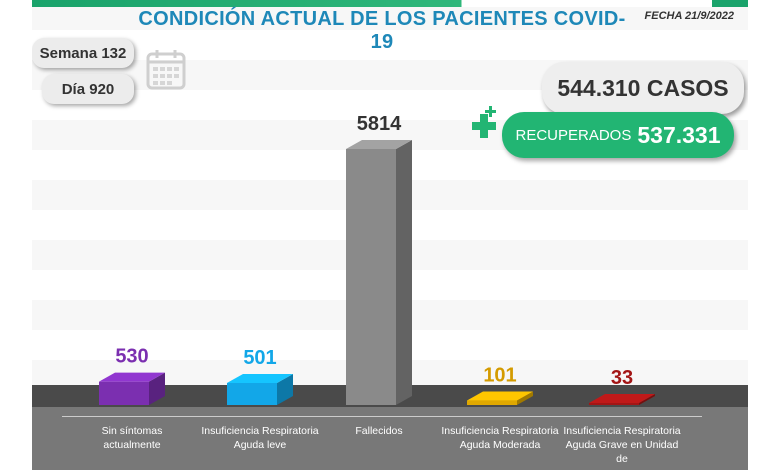 The image size is (780, 470). I want to click on medical-plus-icon, so click(484, 122).